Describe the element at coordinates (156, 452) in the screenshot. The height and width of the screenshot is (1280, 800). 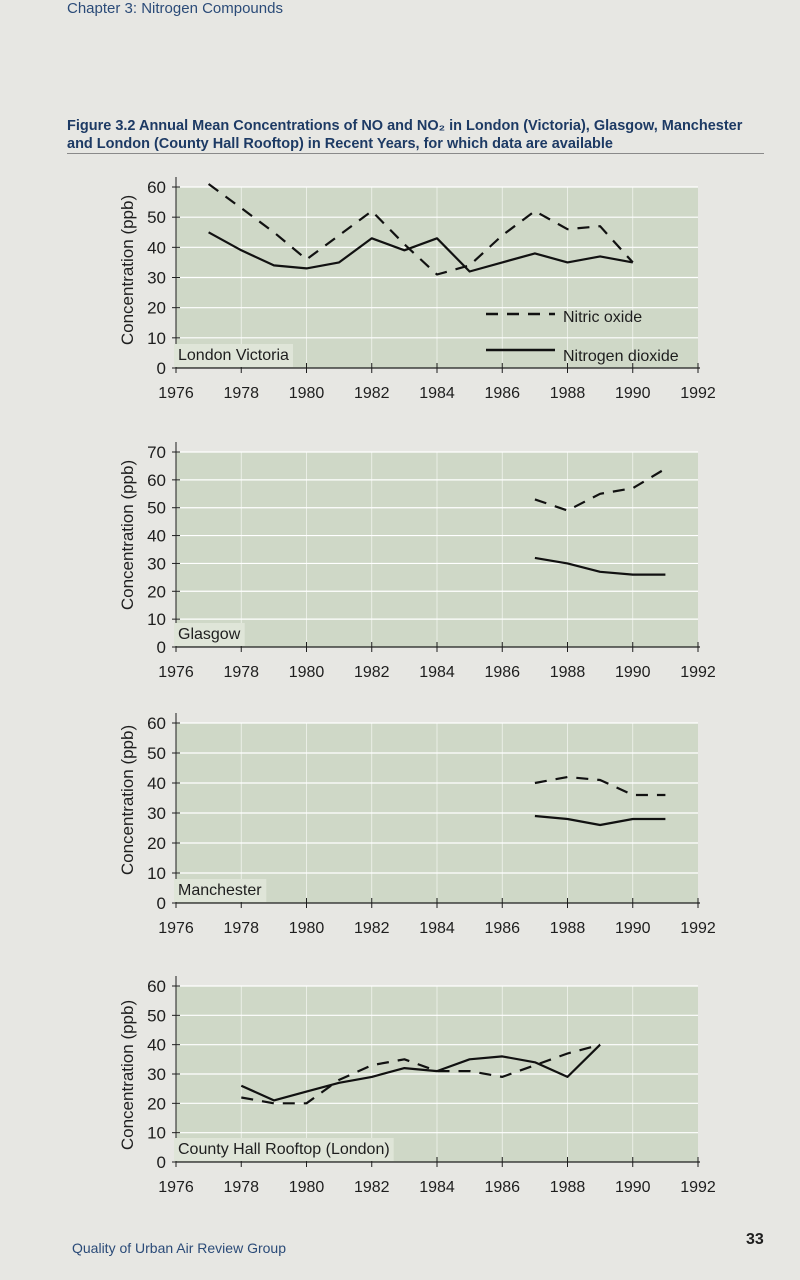
I see `y-tick-label: 70` at that location.